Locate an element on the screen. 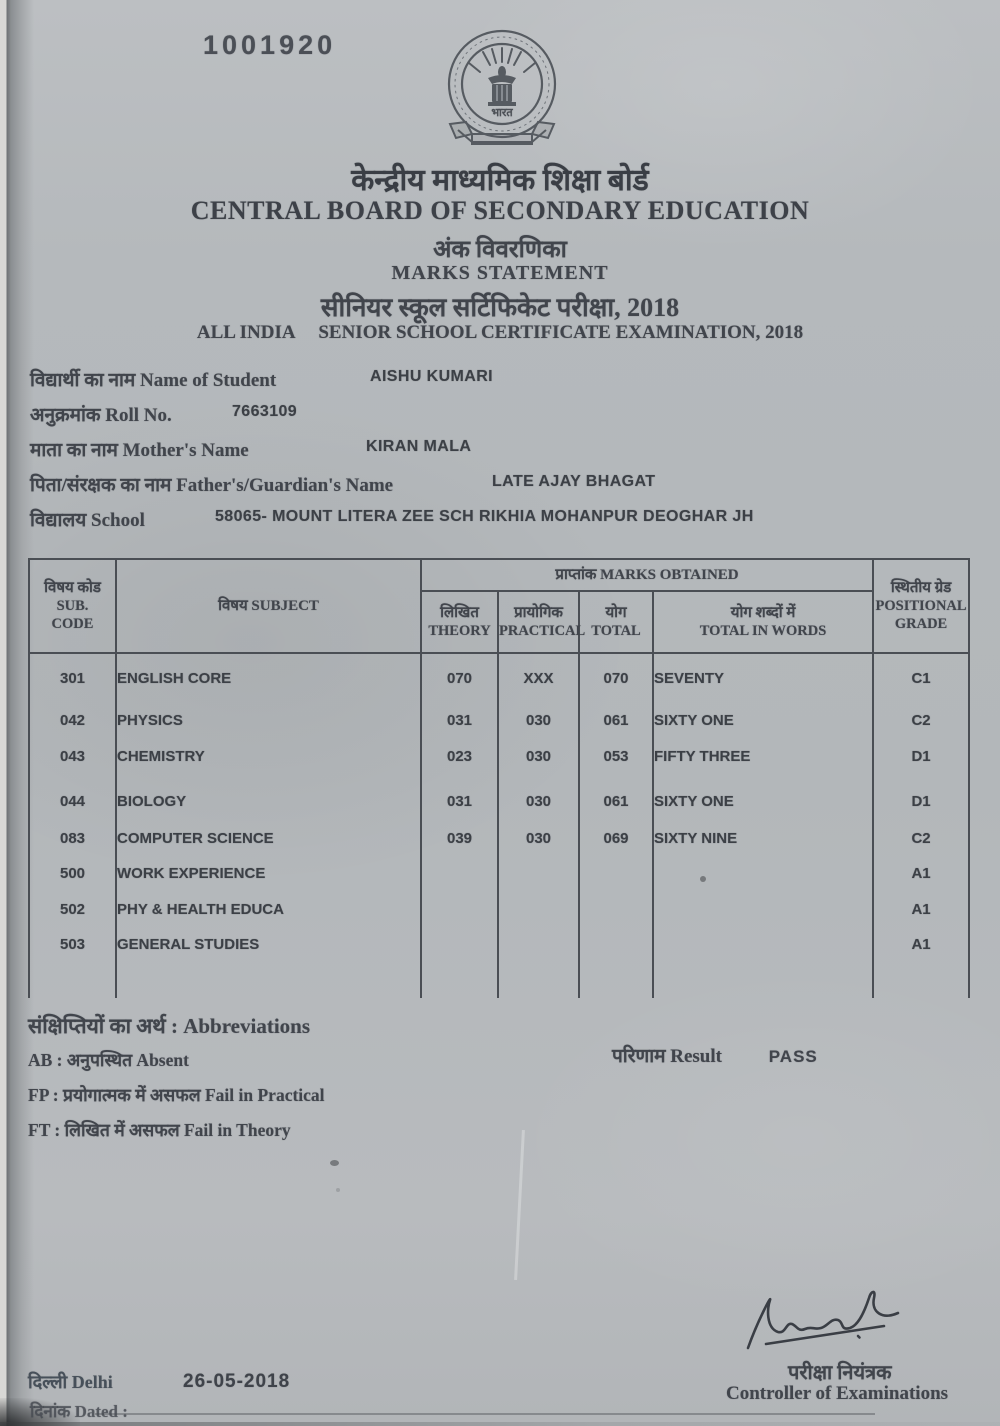  result-row: परिणाम Result PASS is located at coordinates (715, 1055).